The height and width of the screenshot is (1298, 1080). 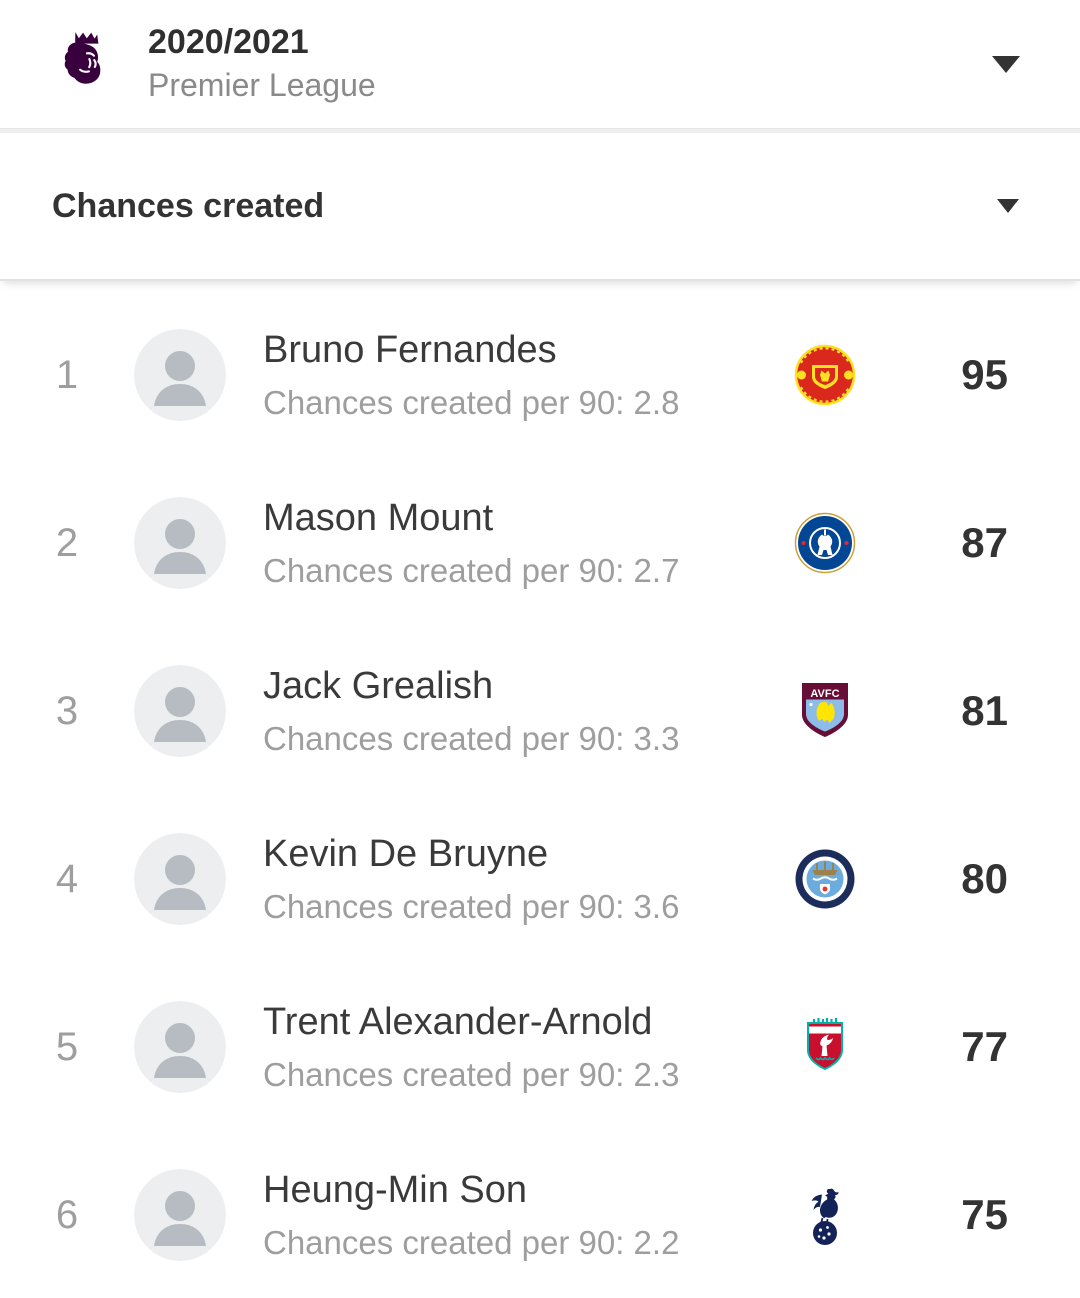 I want to click on stat-value: 75, so click(x=984, y=1214).